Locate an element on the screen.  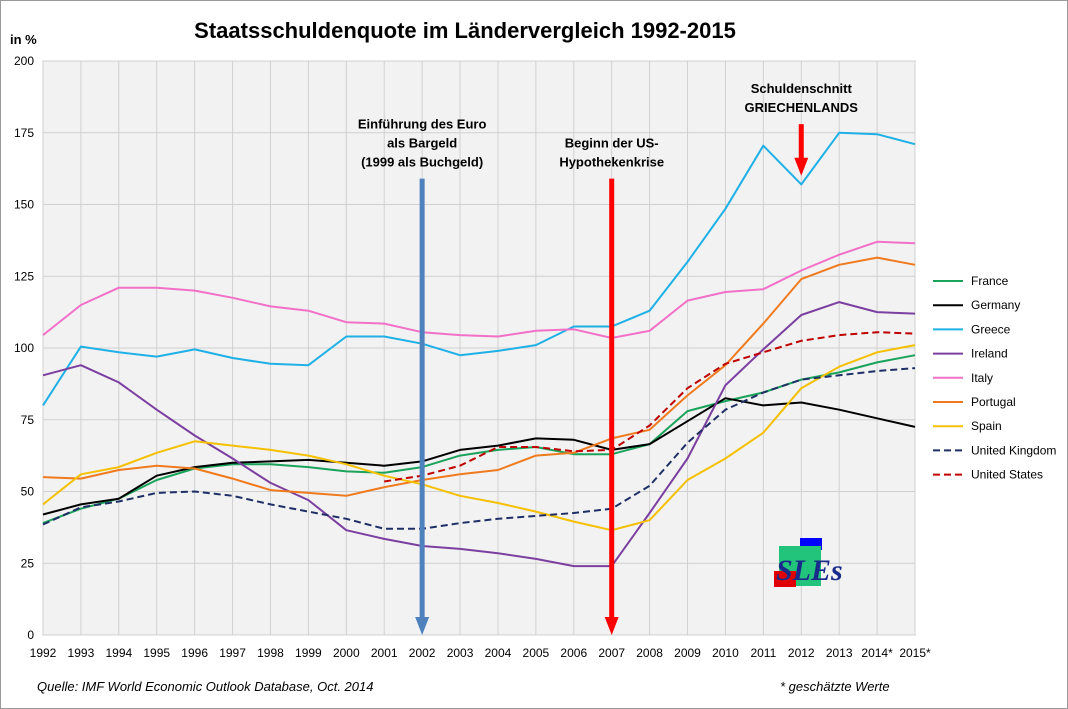
sles-logo: SLEs is located at coordinates (808, 562).